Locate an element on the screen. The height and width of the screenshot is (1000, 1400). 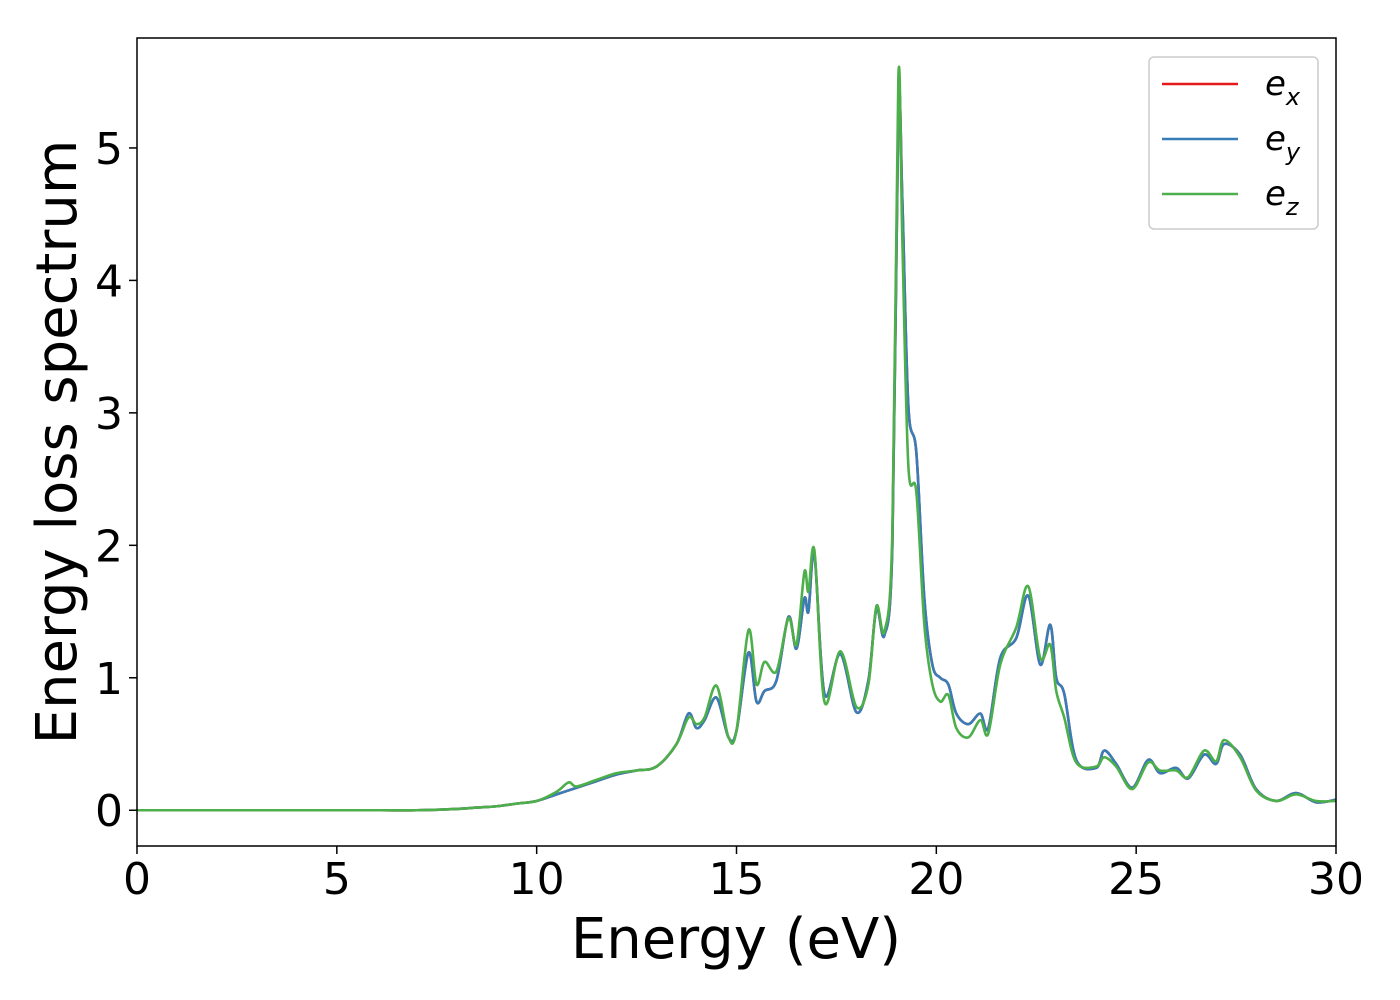
x-tick-label: 25 is located at coordinates (1136, 879).